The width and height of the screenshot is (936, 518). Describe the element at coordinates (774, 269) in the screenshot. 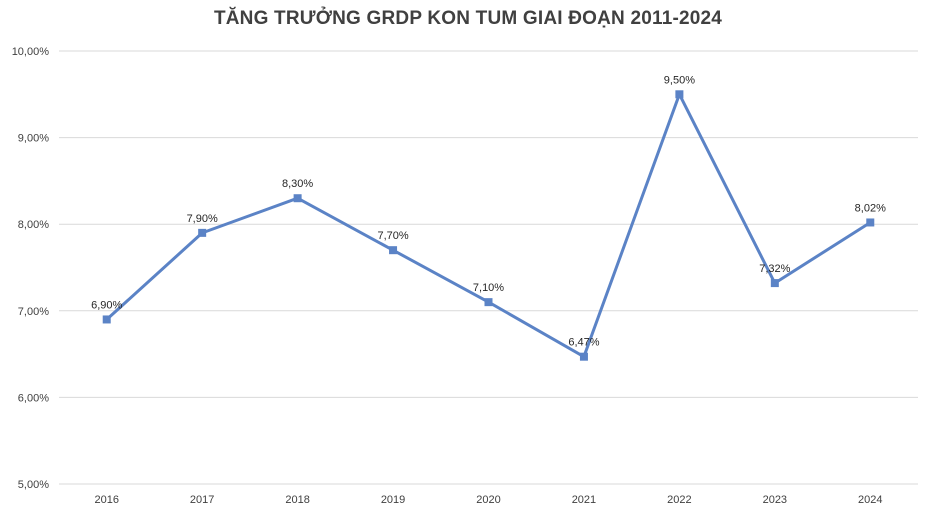

I see `data-label-2023: 7,32%` at that location.